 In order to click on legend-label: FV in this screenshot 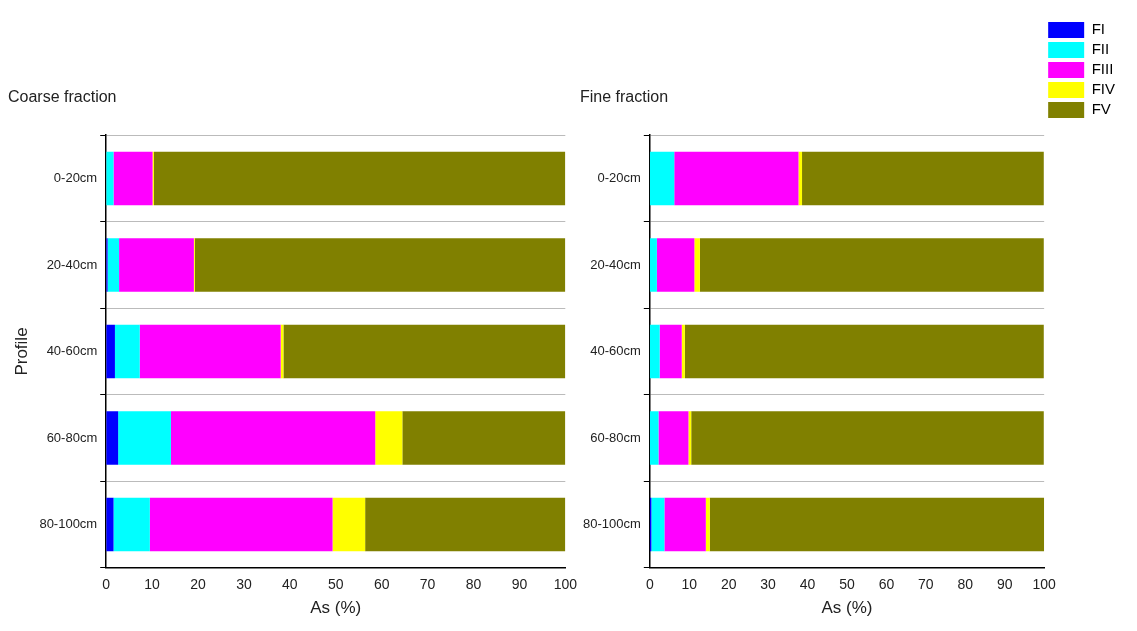, I will do `click(1101, 109)`.